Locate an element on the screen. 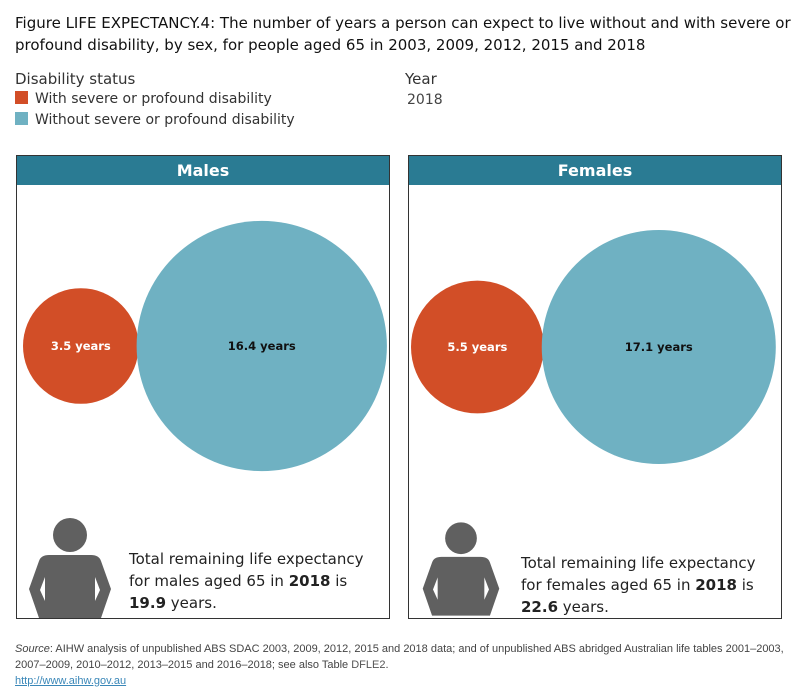  legend-swatch-red is located at coordinates (21, 97).